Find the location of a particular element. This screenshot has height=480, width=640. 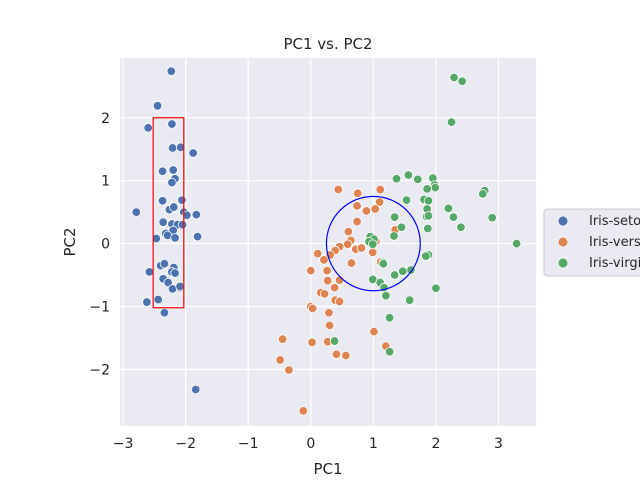

x-tick-label: 1 is located at coordinates (373, 444).